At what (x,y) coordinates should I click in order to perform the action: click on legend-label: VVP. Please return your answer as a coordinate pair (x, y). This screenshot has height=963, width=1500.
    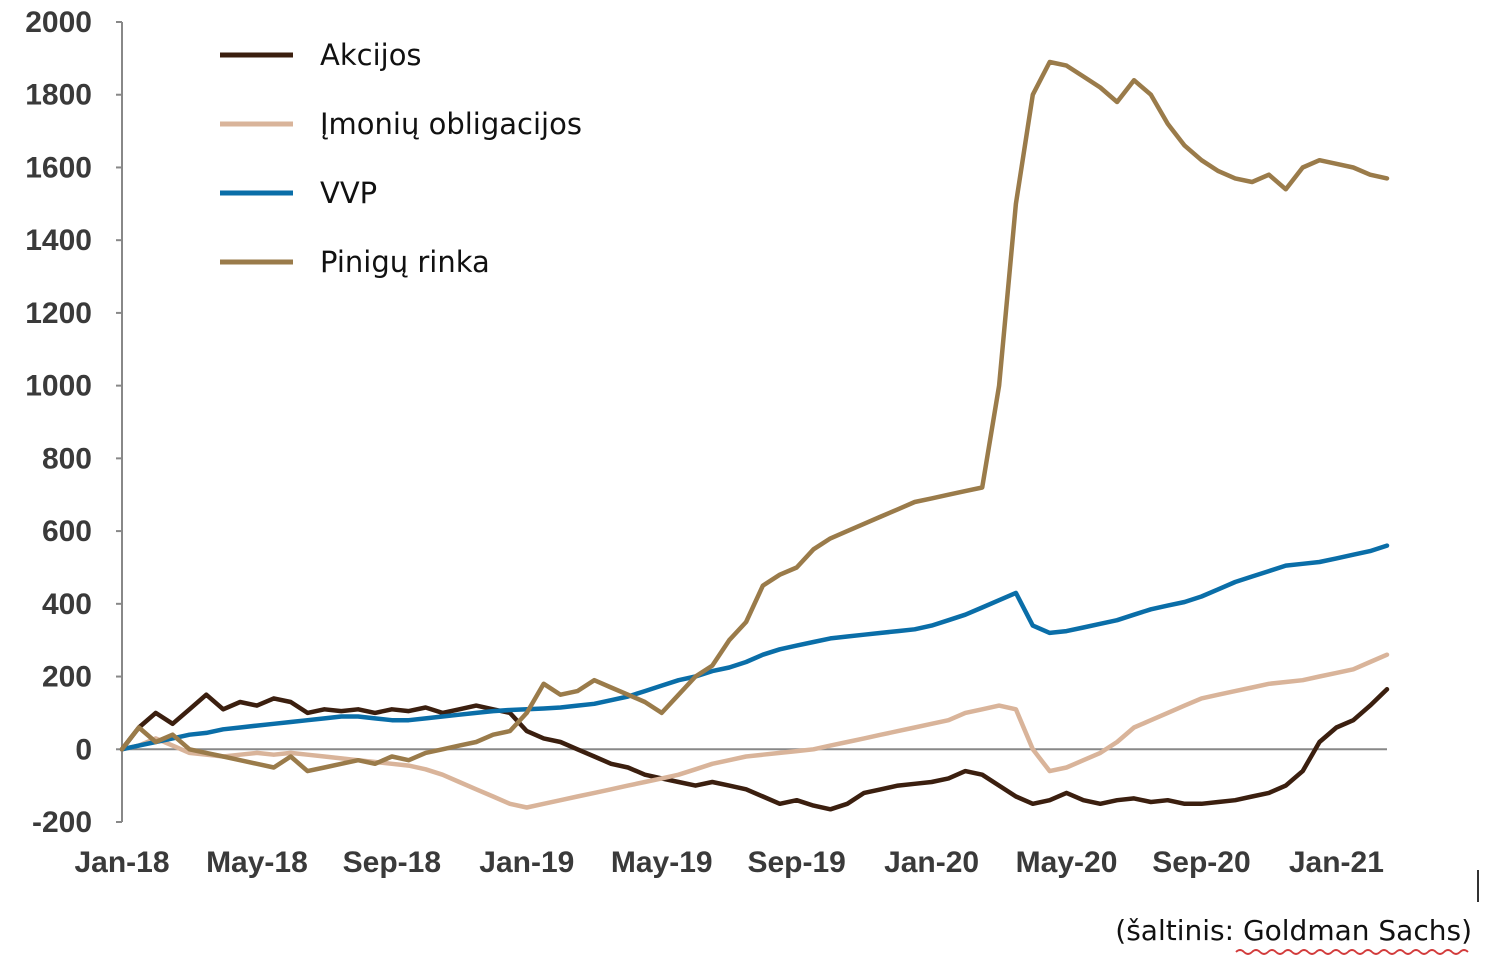
    Looking at the image, I should click on (348, 193).